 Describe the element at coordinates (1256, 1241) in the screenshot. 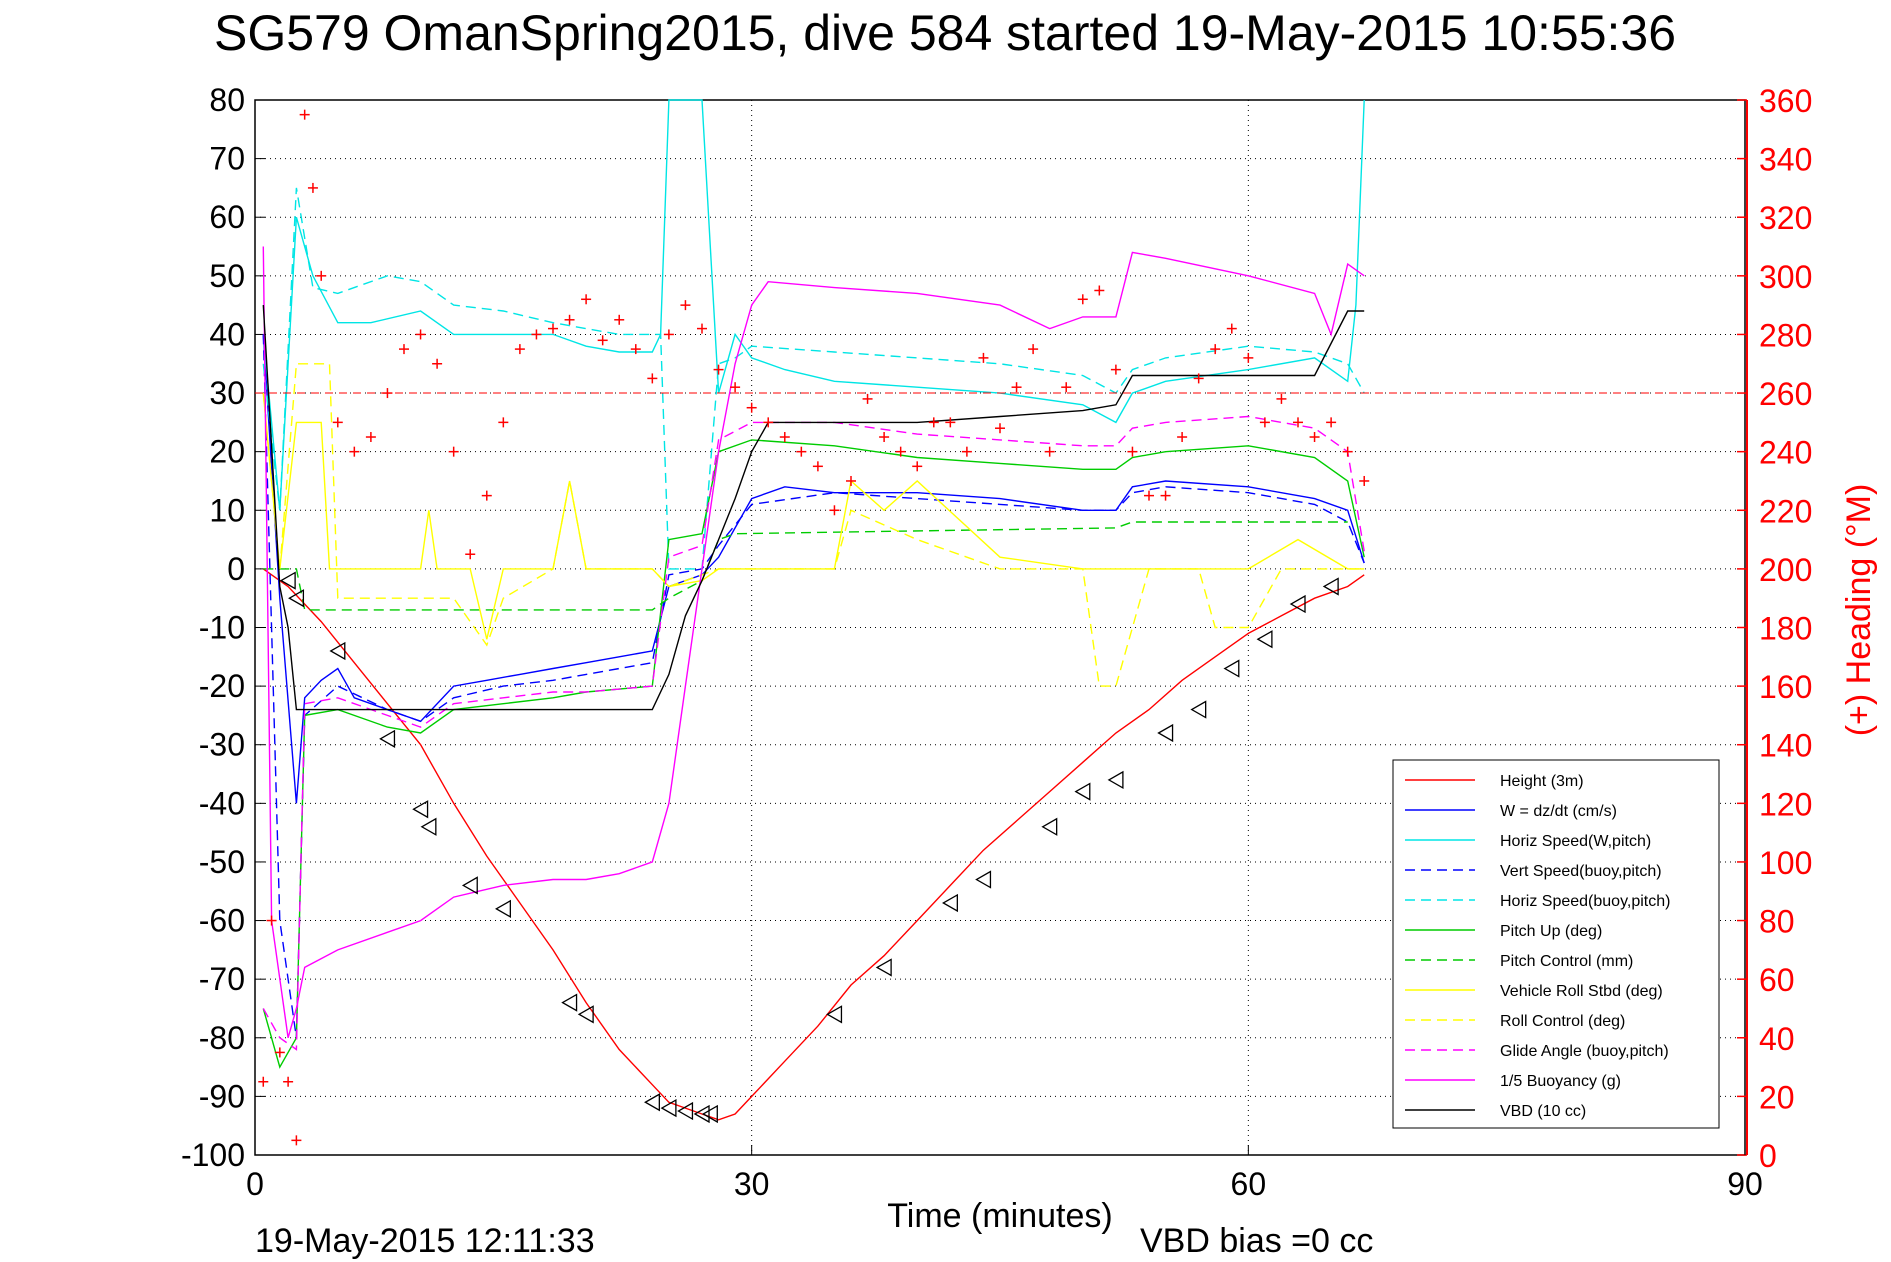

I see `footer-vbd-bias: VBD bias =0 cc` at that location.